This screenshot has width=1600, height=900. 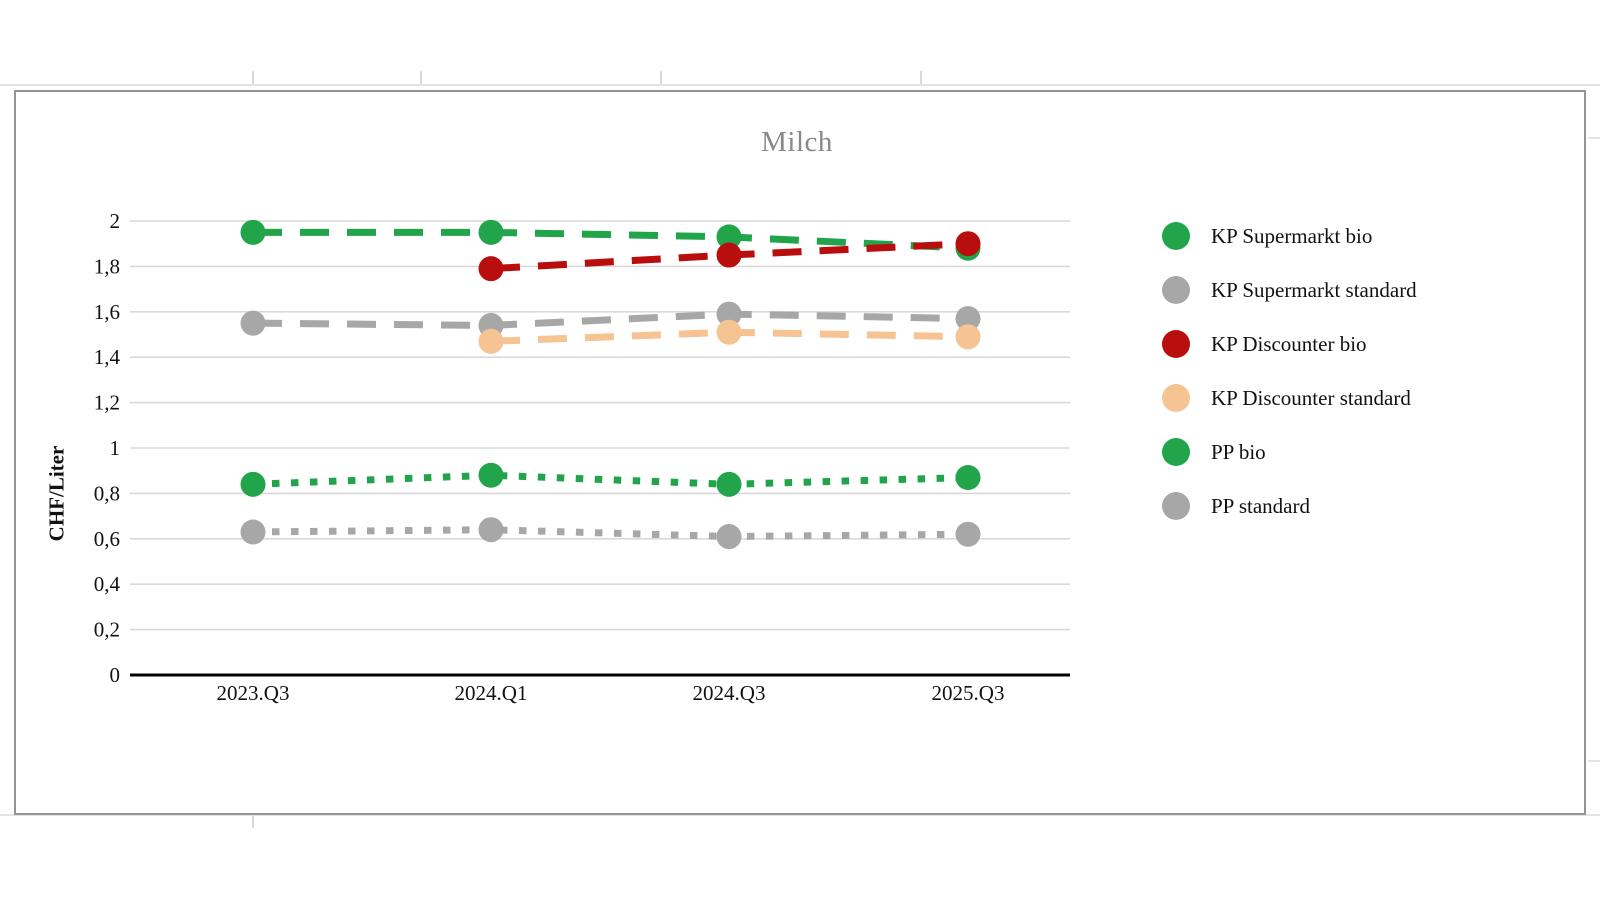 What do you see at coordinates (253, 693) in the screenshot?
I see `x-tick-label: 2023.Q3` at bounding box center [253, 693].